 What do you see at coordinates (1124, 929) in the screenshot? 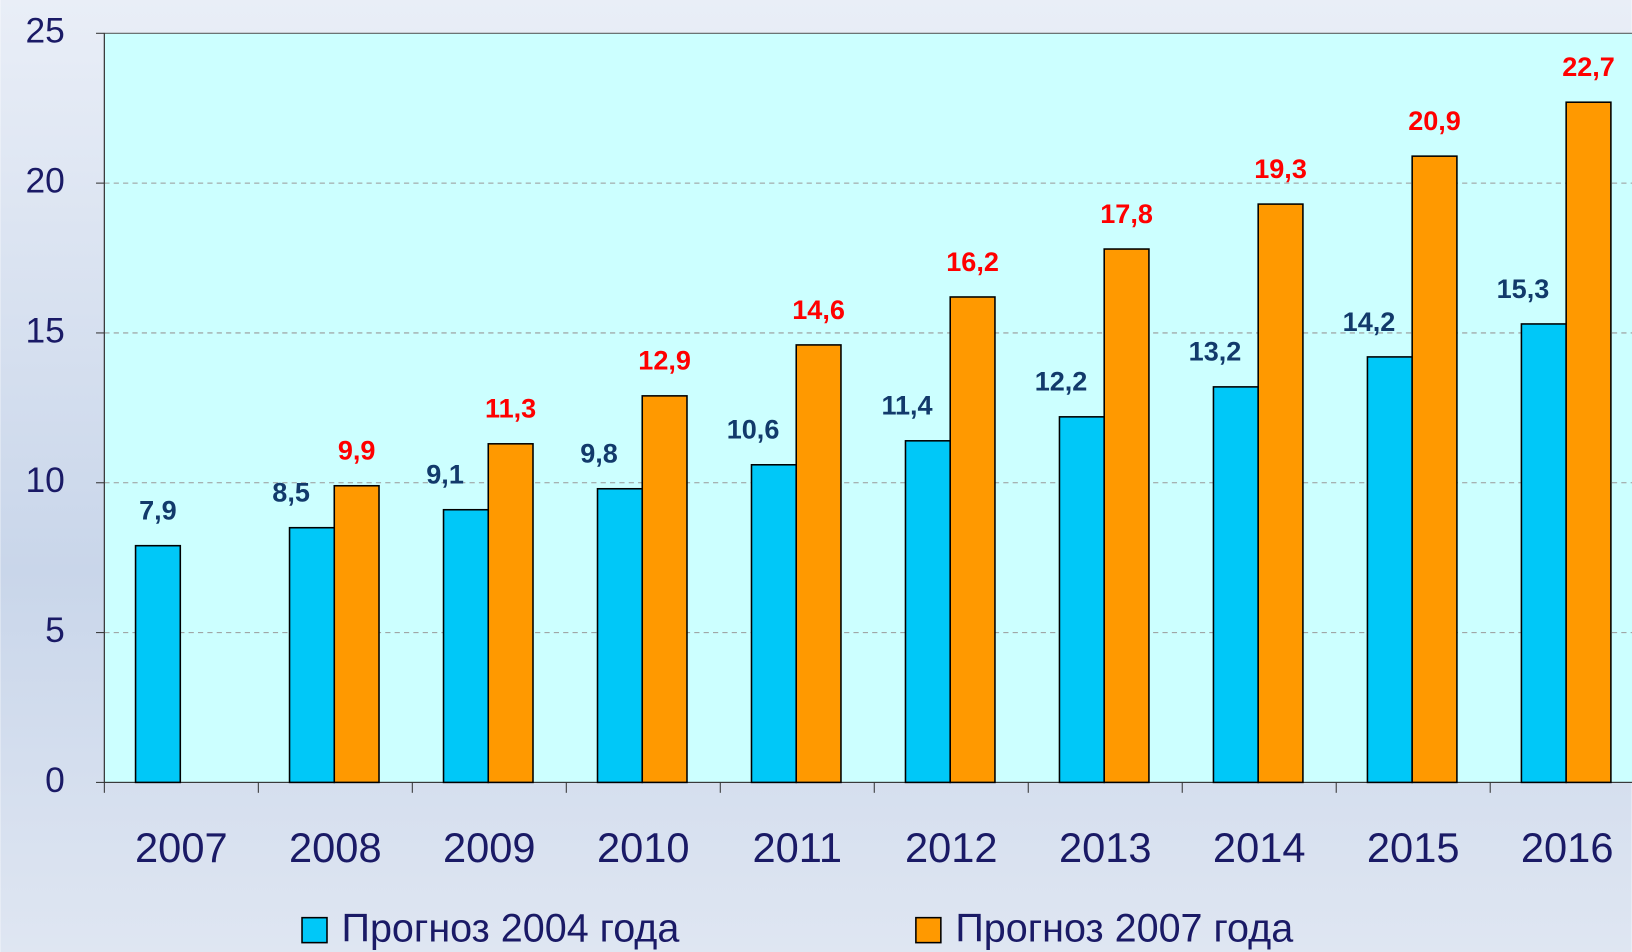
I see `legend-label: Прогноз 2007 года` at bounding box center [1124, 929].